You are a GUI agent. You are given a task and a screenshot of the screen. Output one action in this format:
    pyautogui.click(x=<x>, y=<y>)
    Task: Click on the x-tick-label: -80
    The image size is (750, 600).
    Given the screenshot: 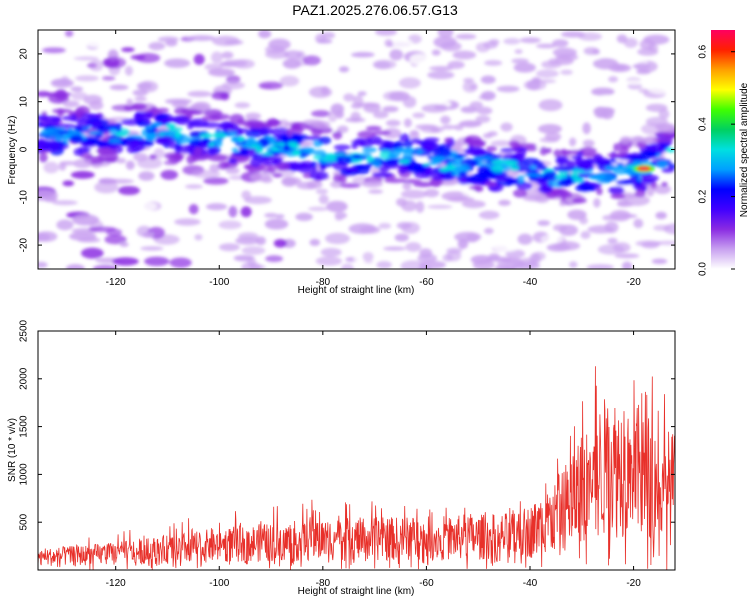 What is the action you would take?
    pyautogui.click(x=323, y=282)
    